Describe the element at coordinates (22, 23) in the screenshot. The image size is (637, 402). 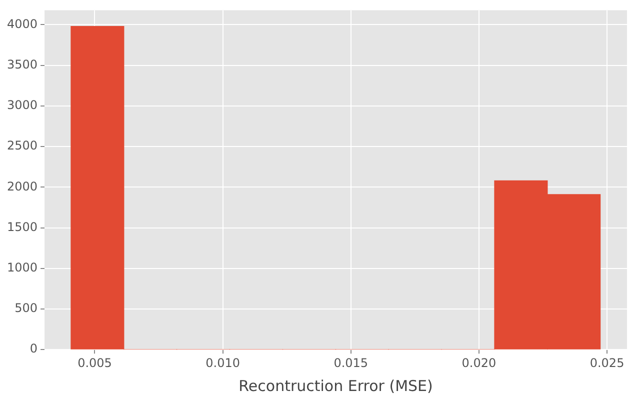
I see `y-tick-label: 4000` at that location.